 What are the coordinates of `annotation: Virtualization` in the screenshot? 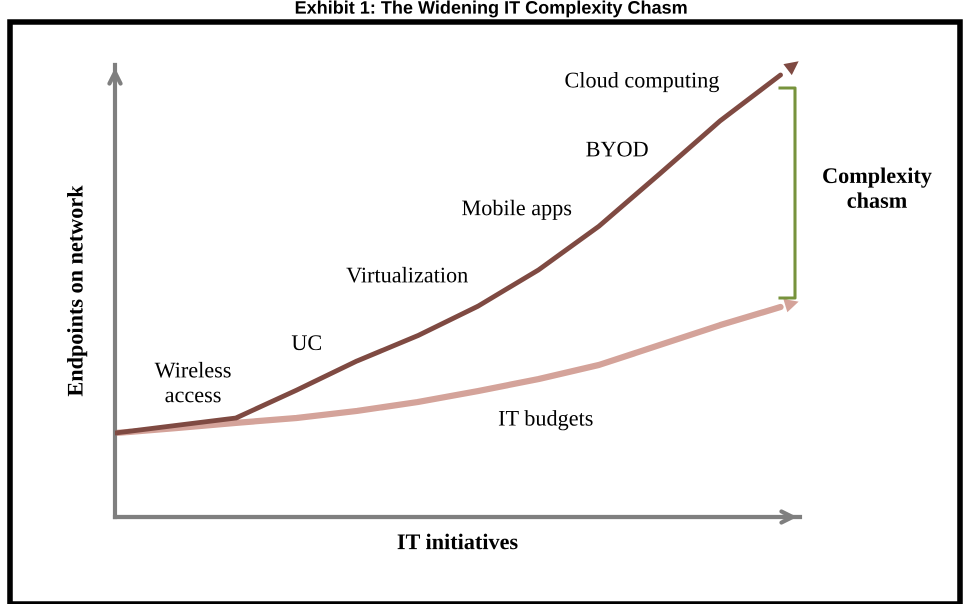 It's located at (407, 274).